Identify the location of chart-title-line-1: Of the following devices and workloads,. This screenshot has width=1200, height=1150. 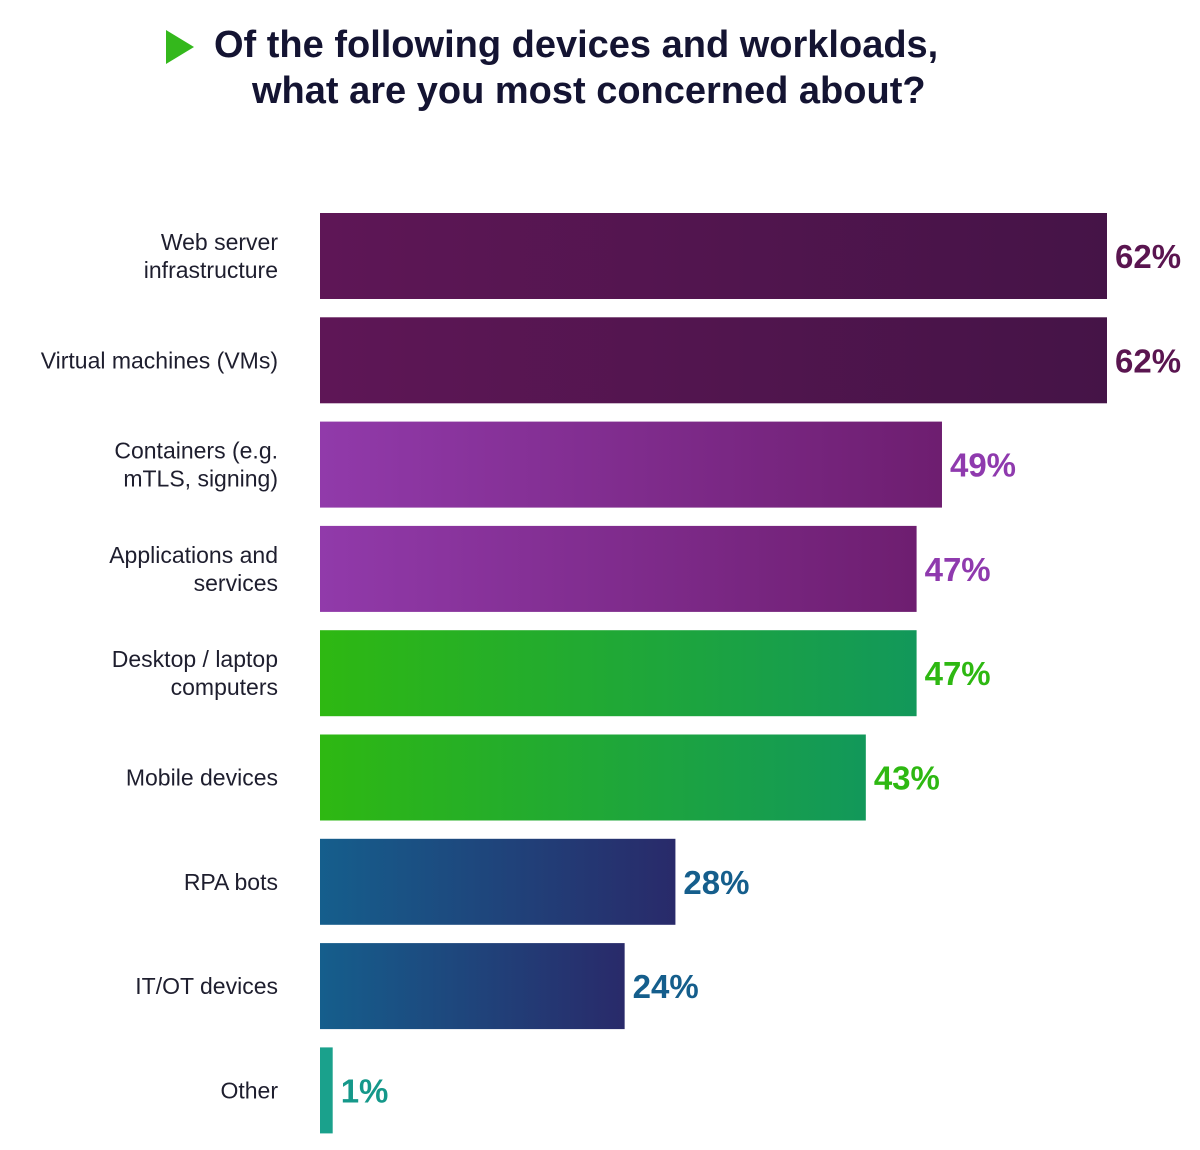
(576, 45).